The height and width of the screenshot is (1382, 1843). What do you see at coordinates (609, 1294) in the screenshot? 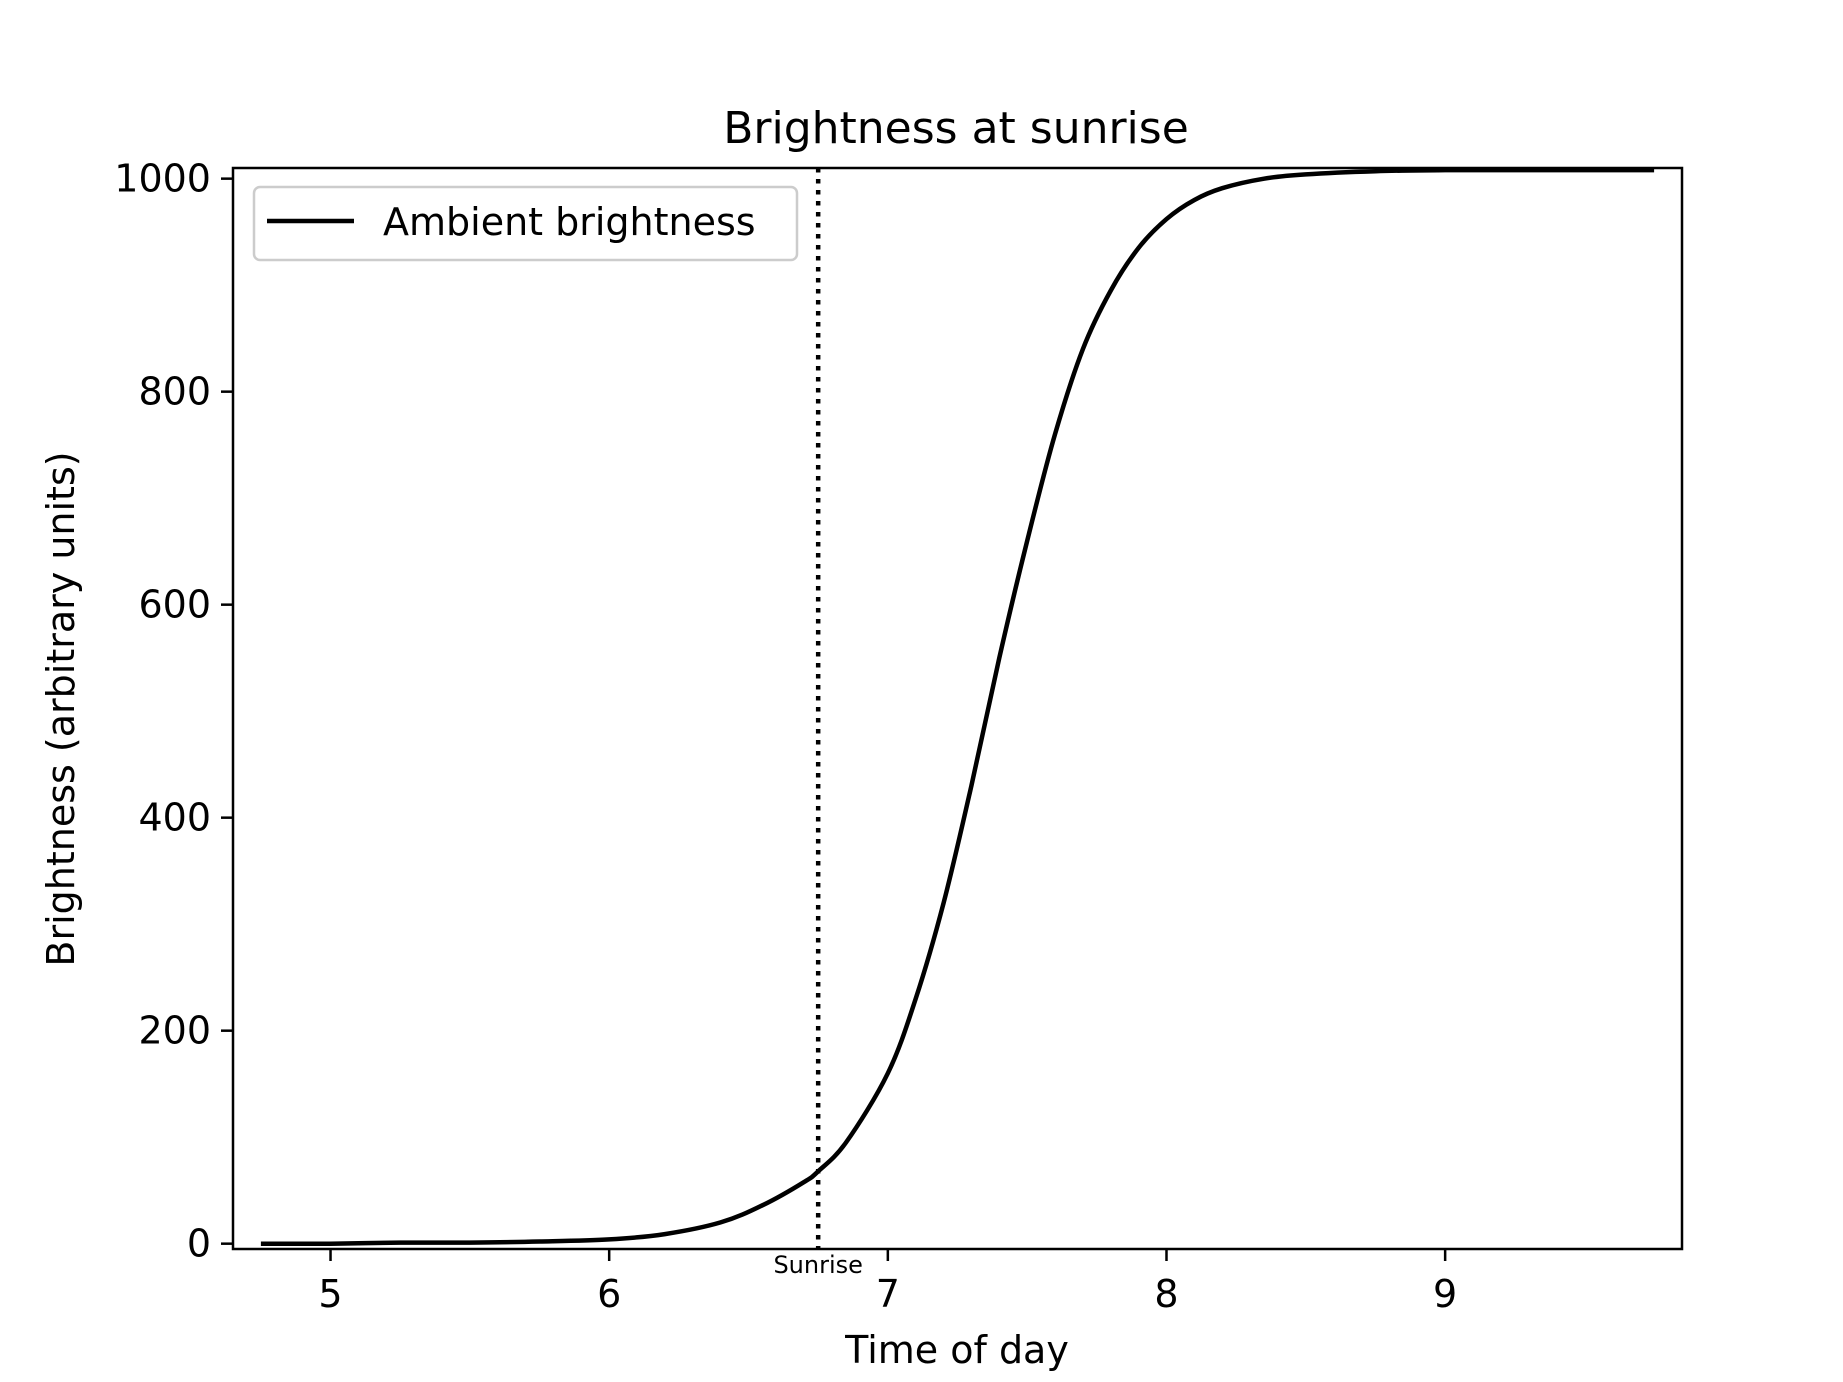
I see `x-tick-label: 6` at bounding box center [609, 1294].